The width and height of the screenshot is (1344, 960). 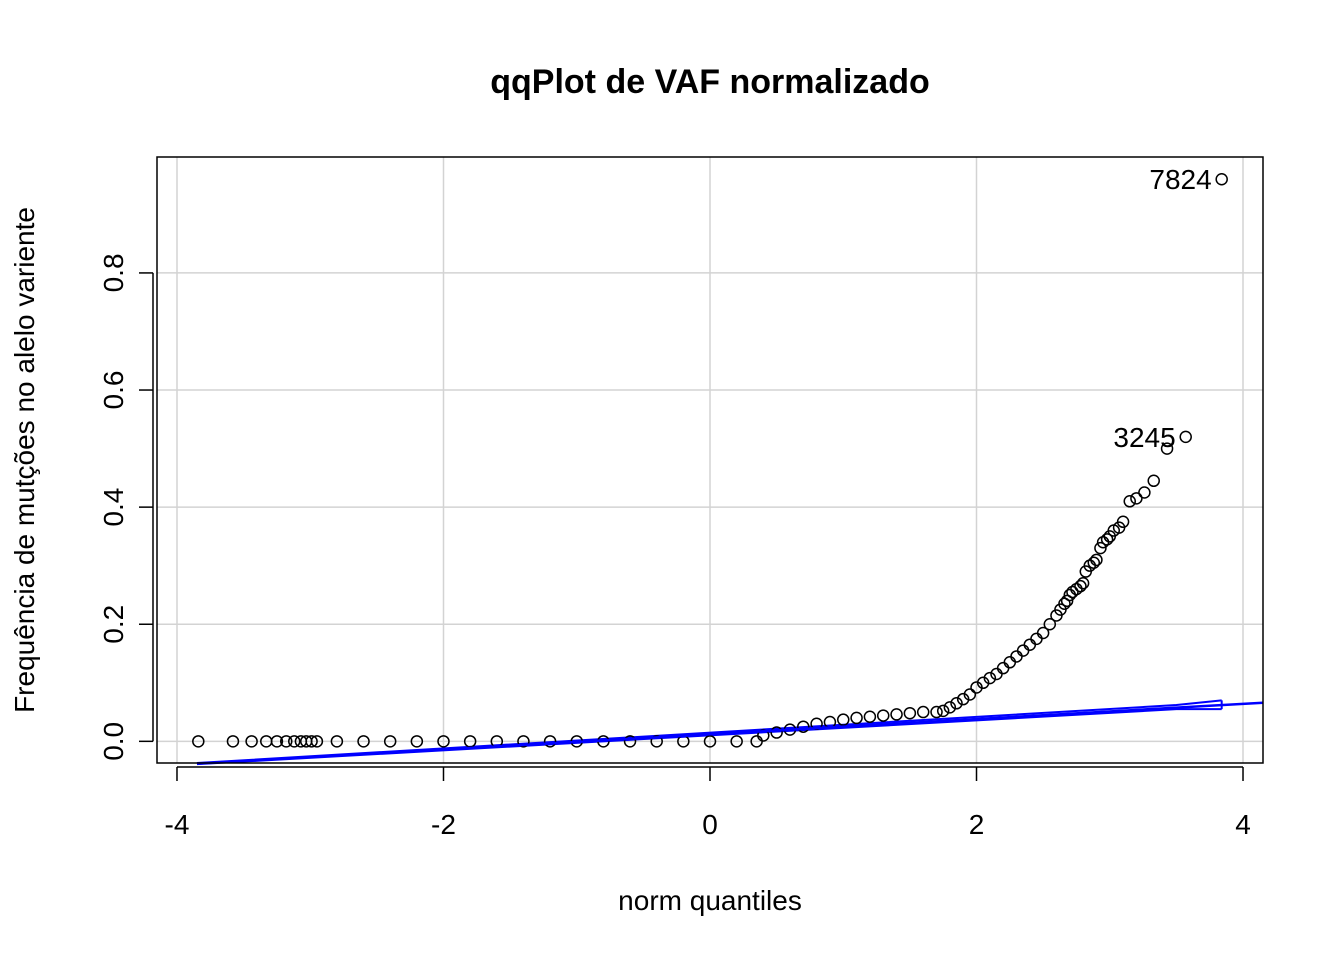 What do you see at coordinates (443, 824) in the screenshot?
I see `x-tick-label: -2` at bounding box center [443, 824].